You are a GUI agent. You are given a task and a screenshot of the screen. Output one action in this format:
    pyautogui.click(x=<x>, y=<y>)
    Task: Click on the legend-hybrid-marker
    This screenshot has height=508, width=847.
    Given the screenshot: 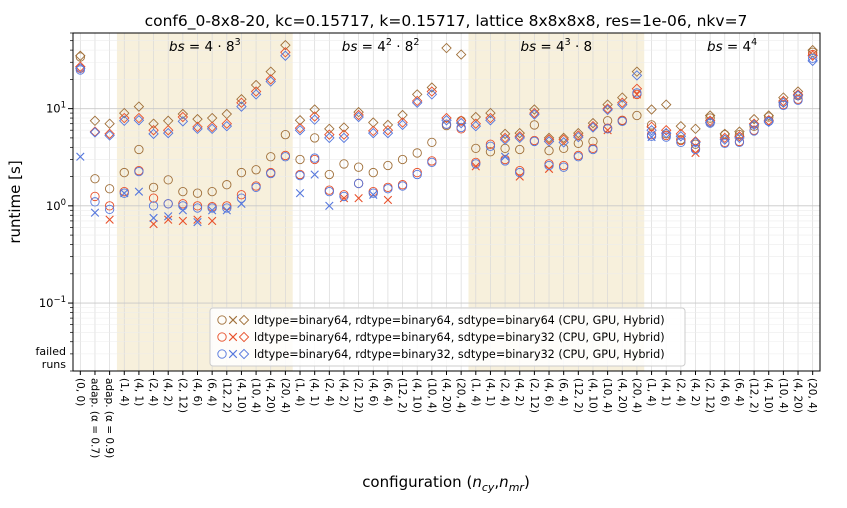 What is the action you would take?
    pyautogui.click(x=244, y=337)
    